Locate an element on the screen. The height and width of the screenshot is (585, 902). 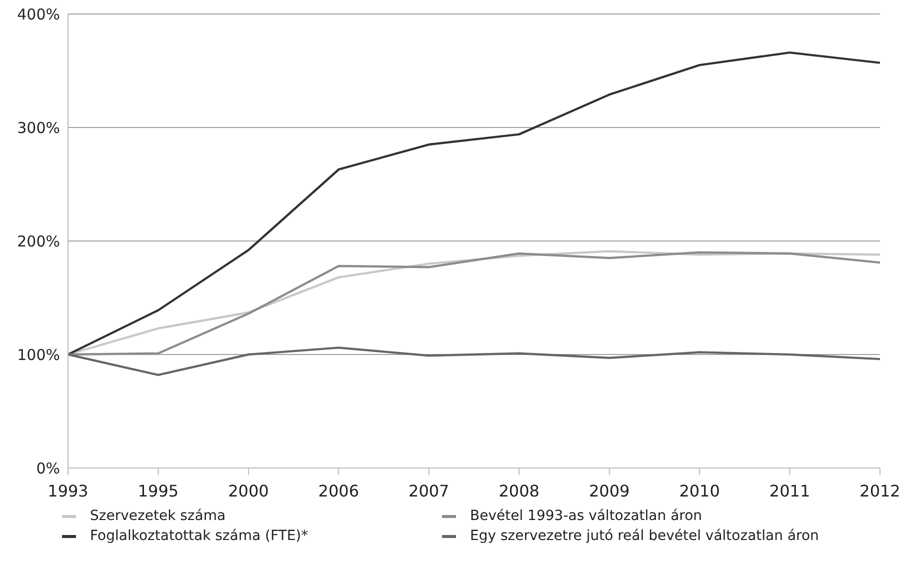
legend-label: Egy szervezetre jutó reál bevétel változatlan áron is located at coordinates (644, 536).